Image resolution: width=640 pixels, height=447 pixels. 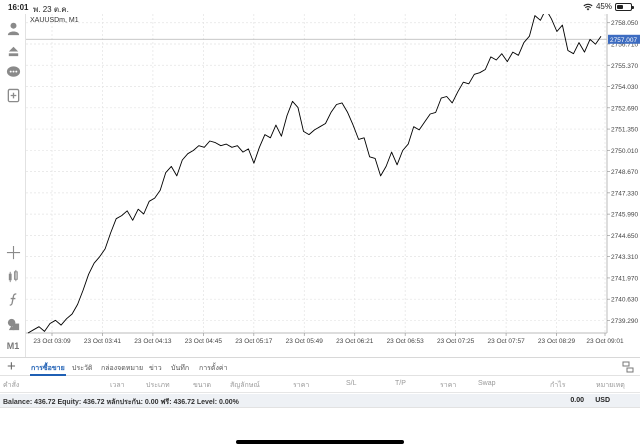 I want to click on time-tick-label: 23 Oct 03:09, so click(x=52, y=341).